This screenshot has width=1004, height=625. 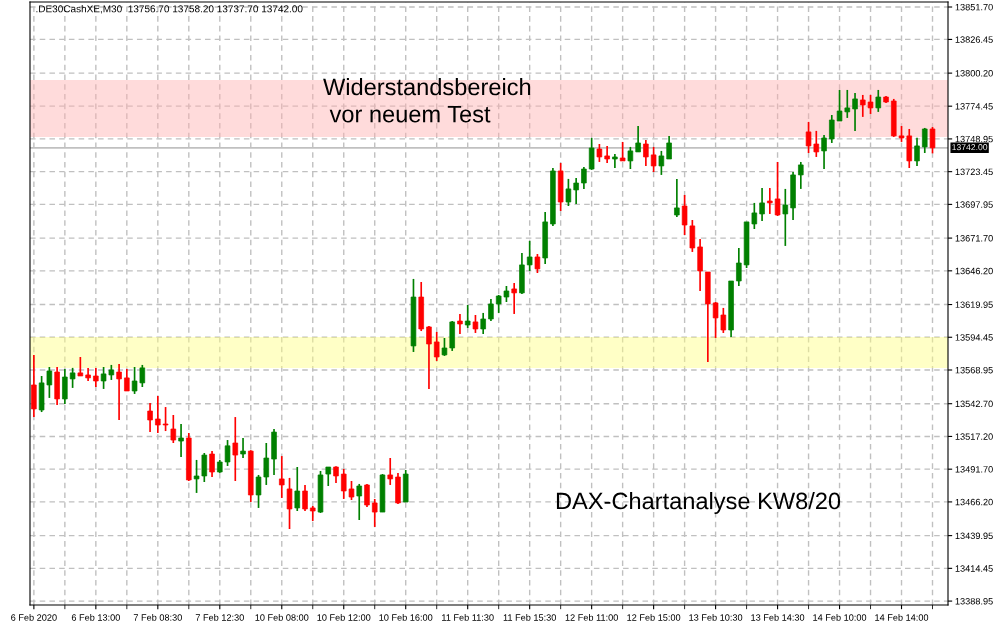 What do you see at coordinates (95, 617) in the screenshot?
I see `x-tick-label: 6 Feb 13:00` at bounding box center [95, 617].